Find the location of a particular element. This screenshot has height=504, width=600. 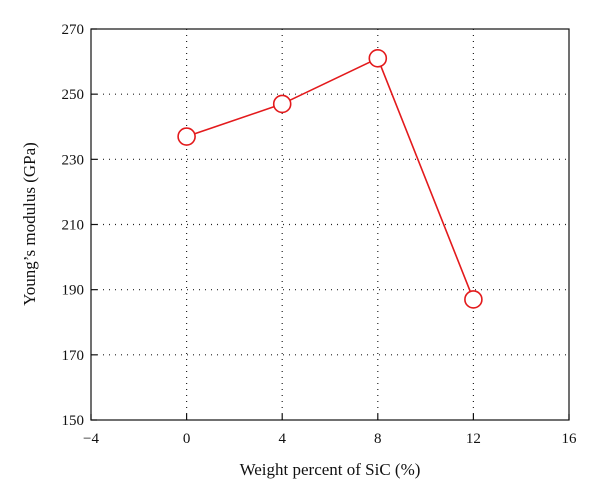

y-axis-title: Young’s modulus (GPa) is located at coordinates (29, 224).